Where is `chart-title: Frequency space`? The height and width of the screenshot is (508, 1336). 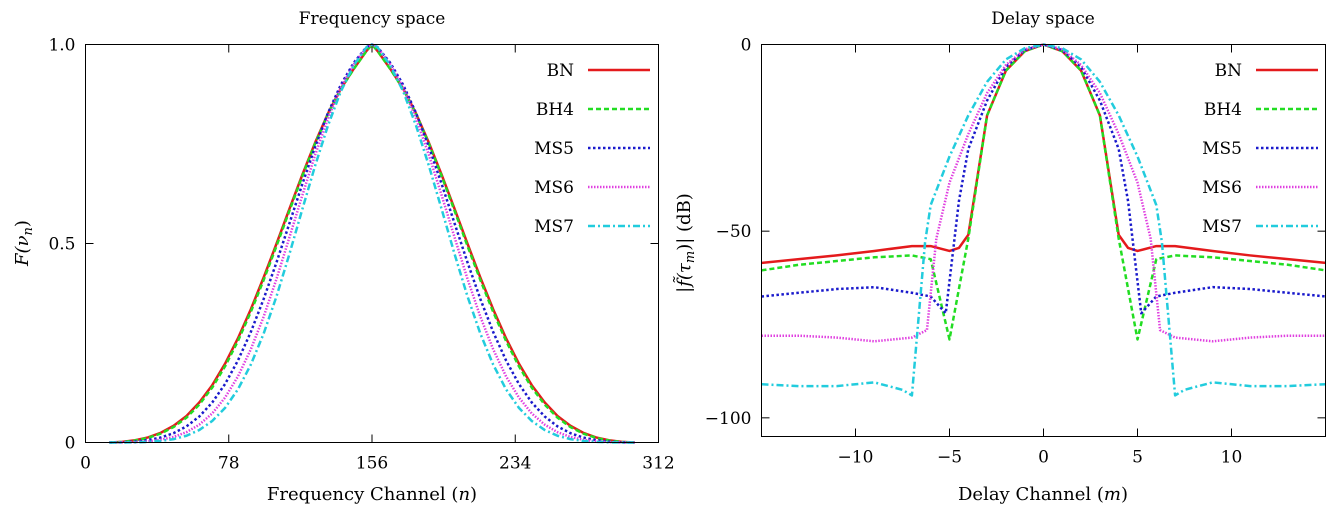 chart-title: Frequency space is located at coordinates (372, 19).